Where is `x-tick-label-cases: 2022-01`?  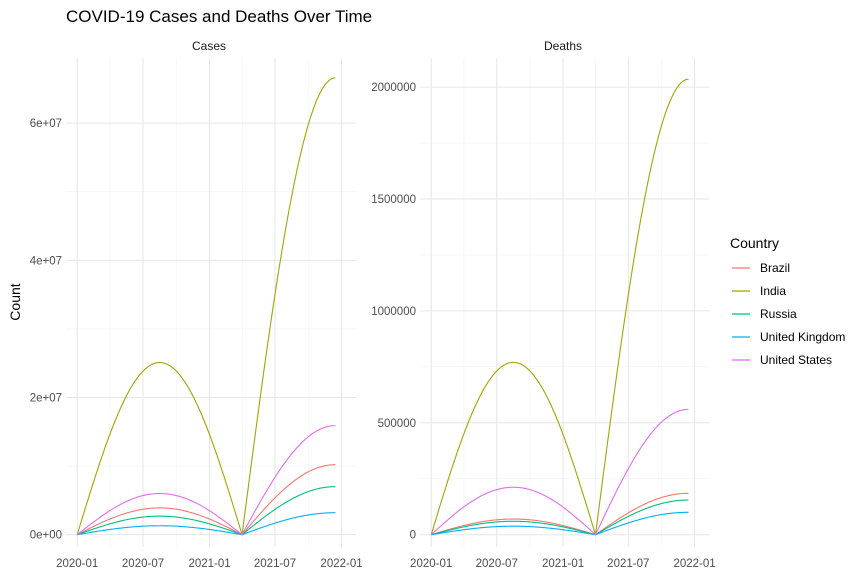 x-tick-label-cases: 2022-01 is located at coordinates (341, 564).